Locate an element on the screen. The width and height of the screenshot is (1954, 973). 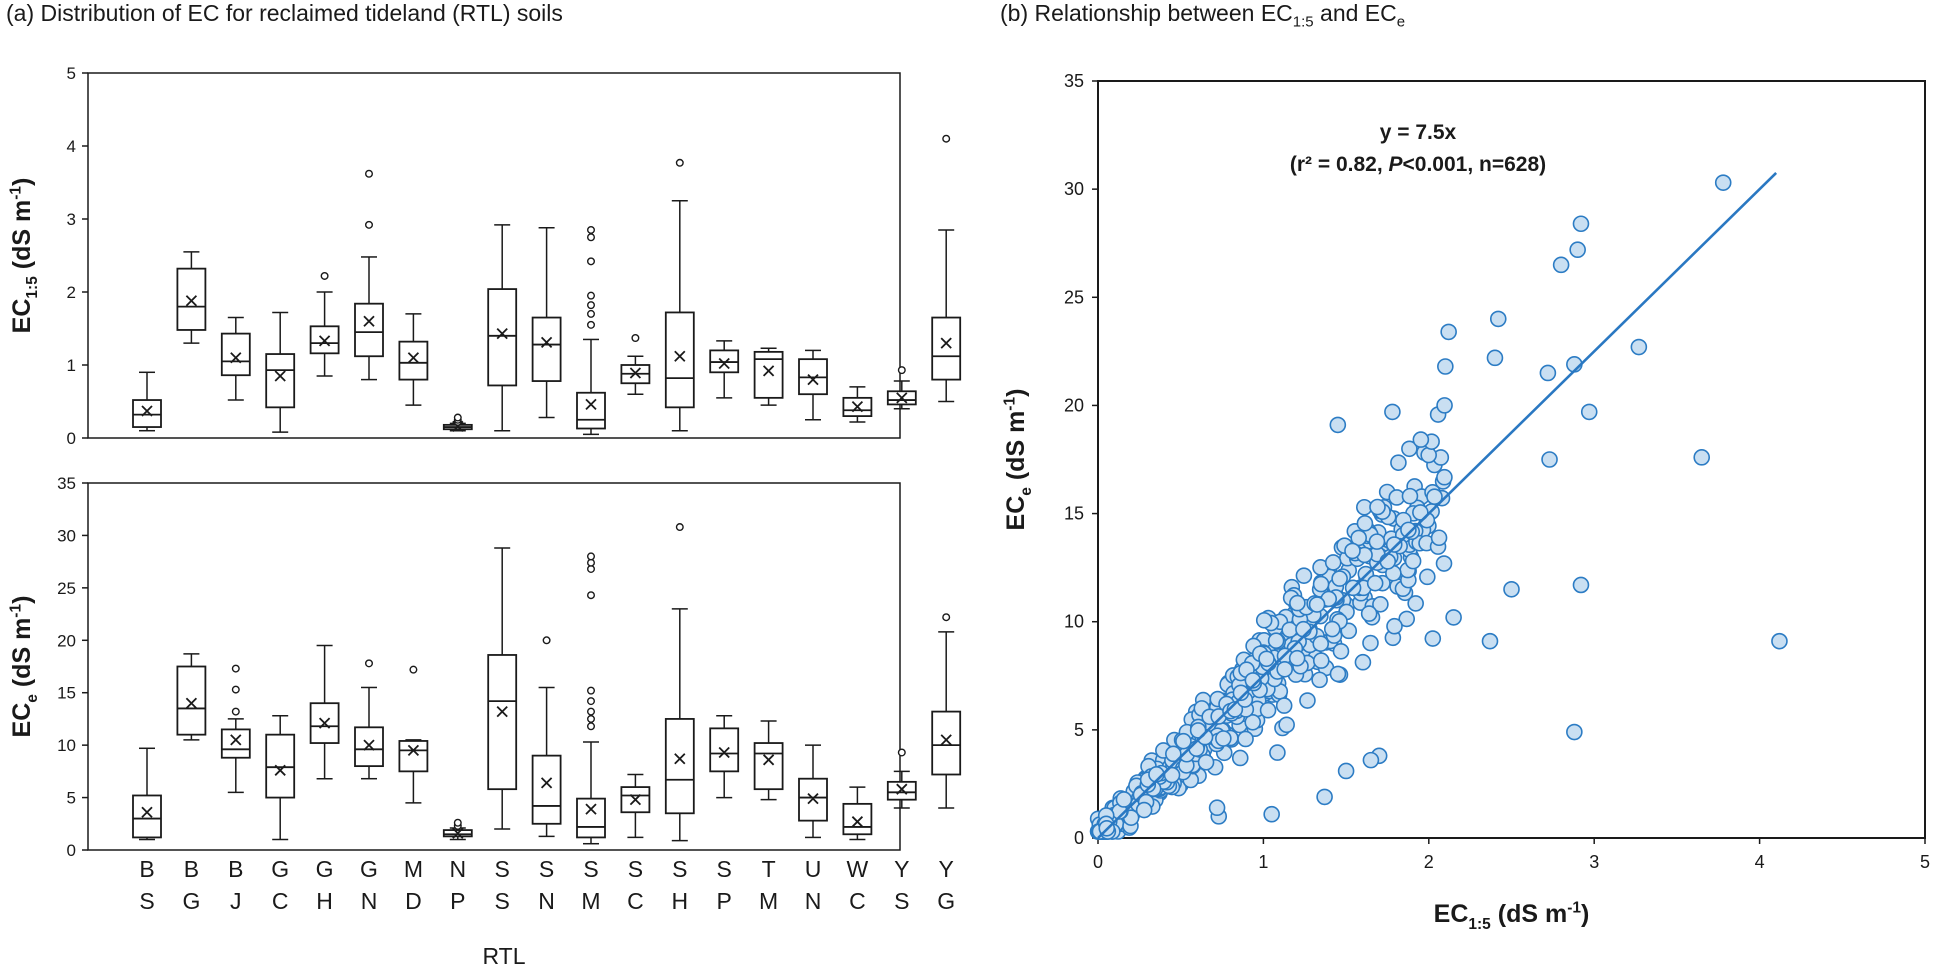
ece-y-axis-label-text: ECe (dS m-1) is located at coordinates (25, 667).